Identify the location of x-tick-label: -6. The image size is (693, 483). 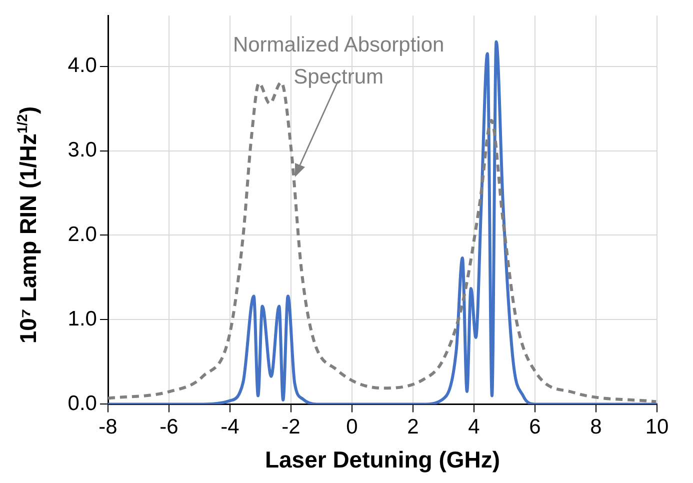
(169, 427).